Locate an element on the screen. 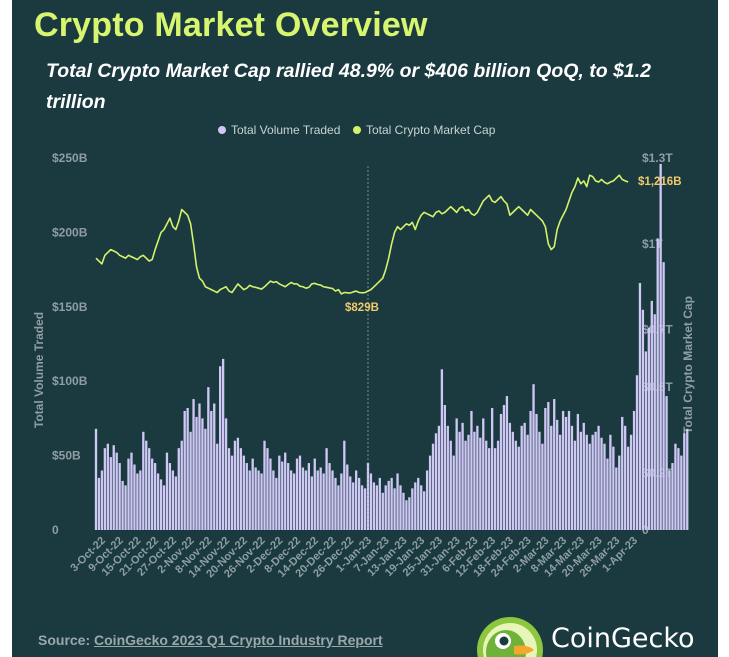 The width and height of the screenshot is (729, 657). legend-item-market-cap-label: Total Crypto Market Cap is located at coordinates (431, 130).